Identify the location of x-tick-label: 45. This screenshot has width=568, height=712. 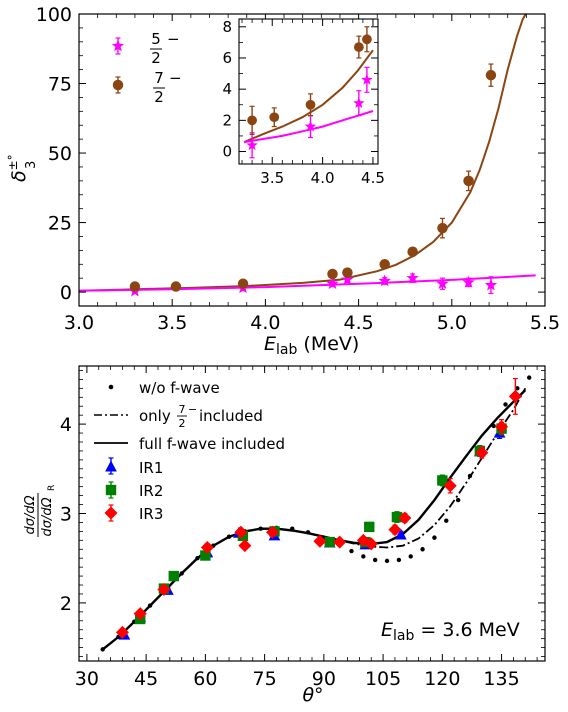
(146, 679).